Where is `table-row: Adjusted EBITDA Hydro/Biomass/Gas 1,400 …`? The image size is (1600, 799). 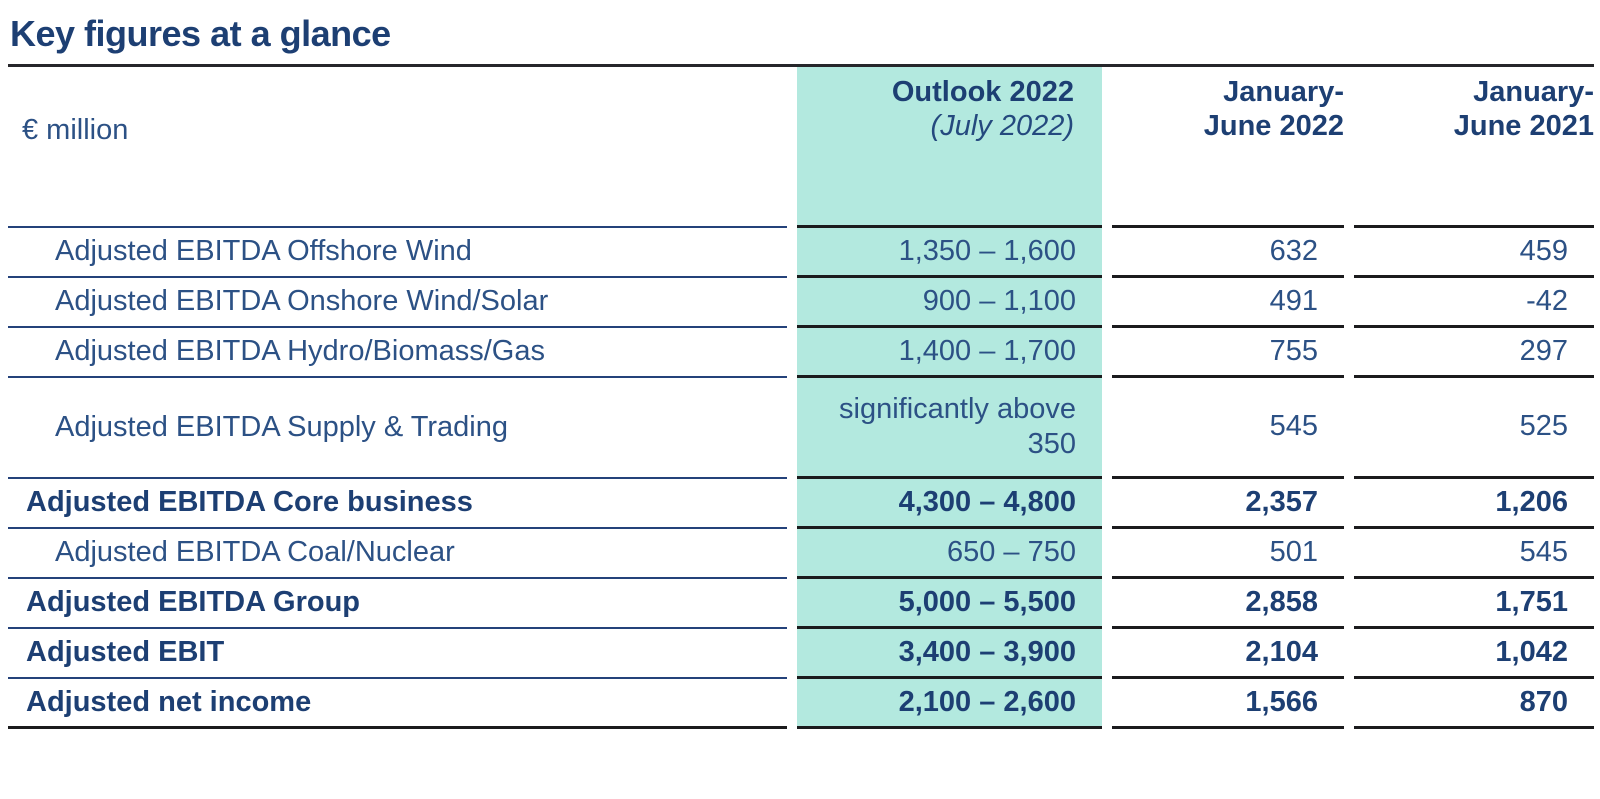
table-row: Adjusted EBITDA Hydro/Biomass/Gas 1,400 … is located at coordinates (801, 352).